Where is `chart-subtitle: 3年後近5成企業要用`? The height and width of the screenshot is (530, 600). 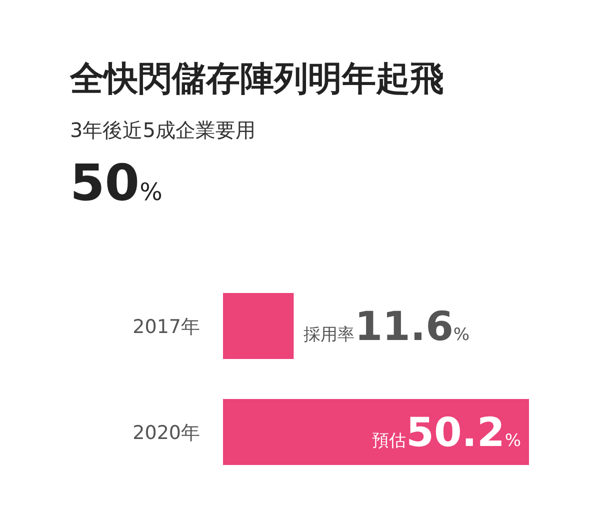
chart-subtitle: 3年後近5成企業要用 is located at coordinates (163, 130).